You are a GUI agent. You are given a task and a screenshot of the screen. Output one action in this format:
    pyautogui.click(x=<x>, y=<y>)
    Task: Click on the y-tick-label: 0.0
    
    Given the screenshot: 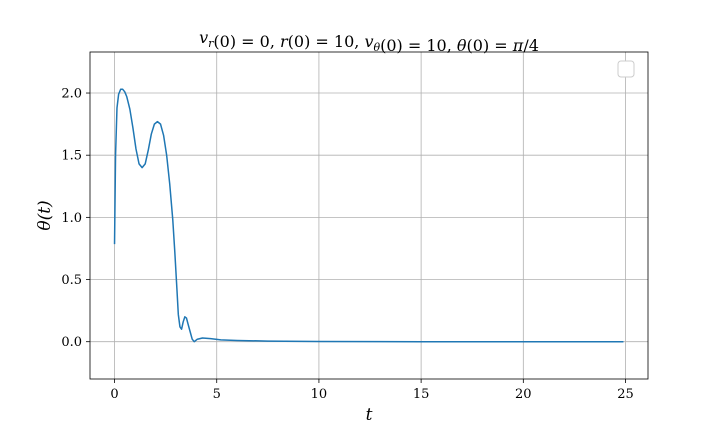 What is the action you would take?
    pyautogui.click(x=71, y=342)
    